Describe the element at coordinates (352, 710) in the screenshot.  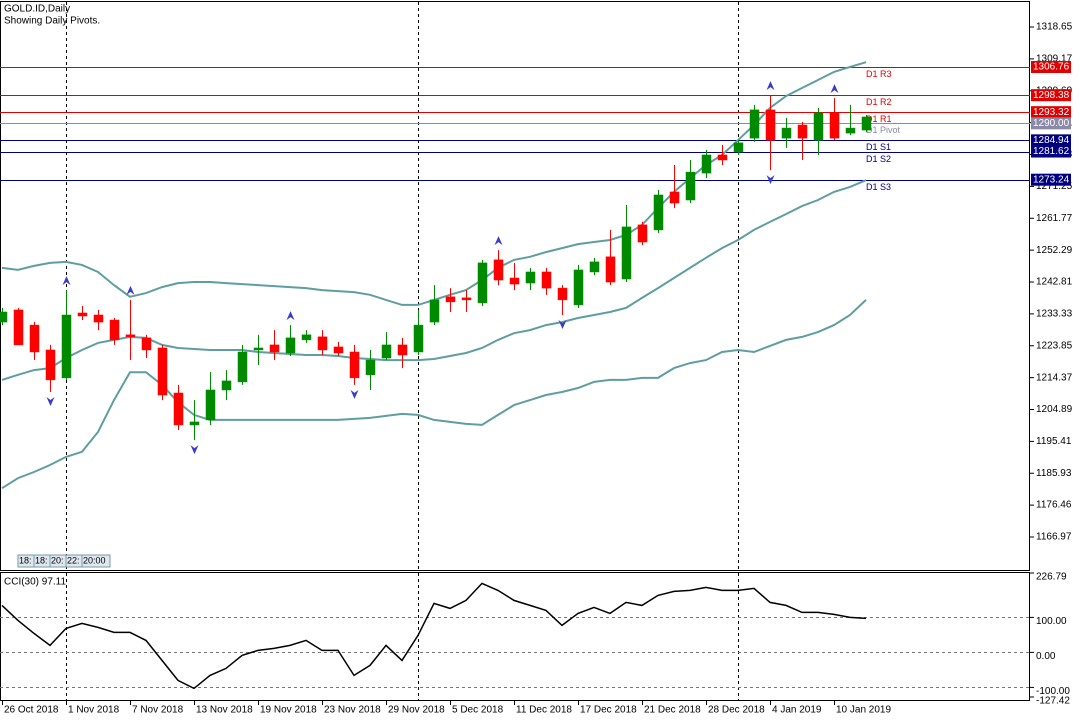
I see `x-tick-label: 23 Nov 2018` at that location.